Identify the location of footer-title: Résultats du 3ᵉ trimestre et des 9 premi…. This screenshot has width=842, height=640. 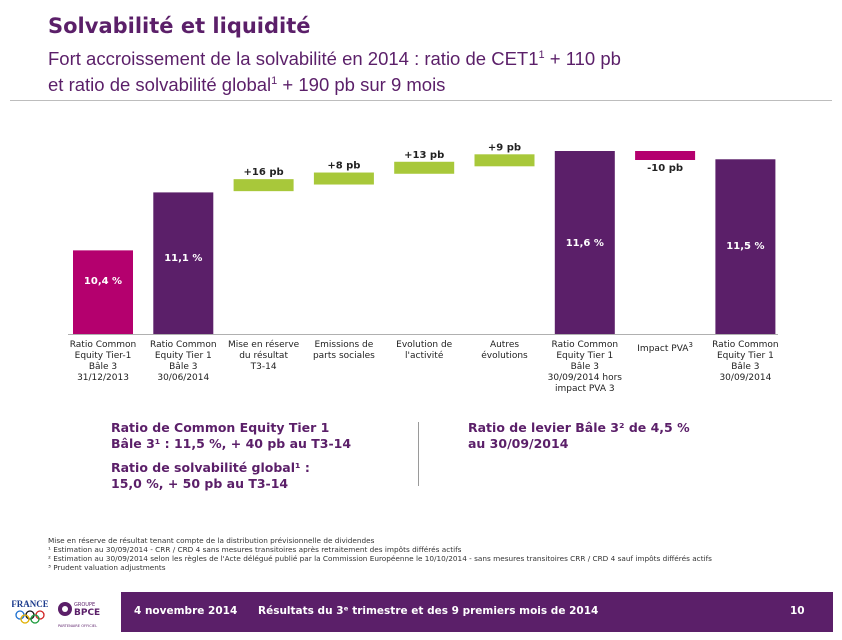
(428, 611).